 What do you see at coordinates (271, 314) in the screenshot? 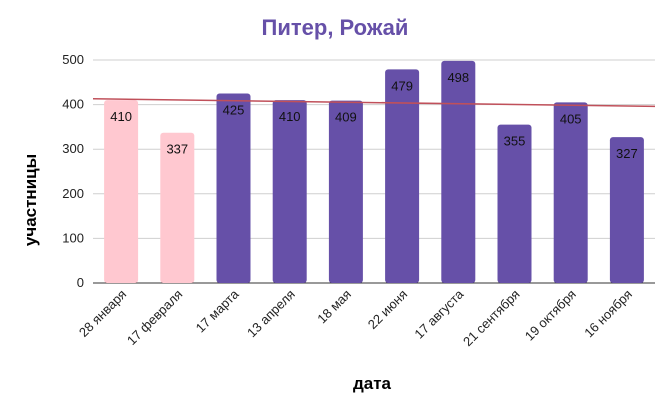
I see `x-tick-label: 13 апреля` at bounding box center [271, 314].